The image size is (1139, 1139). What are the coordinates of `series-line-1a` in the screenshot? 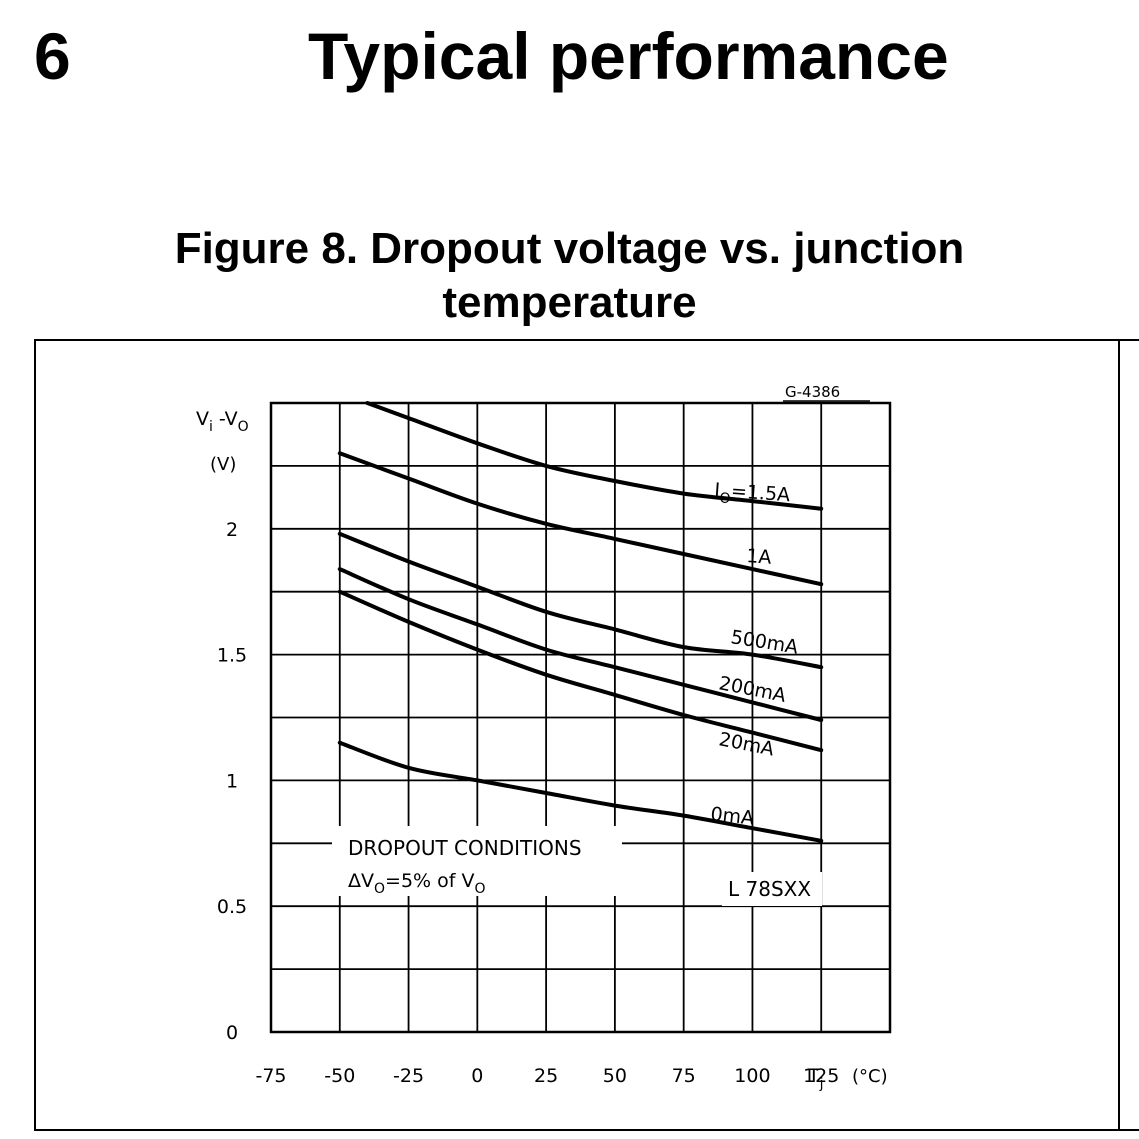 It's located at (580, 519).